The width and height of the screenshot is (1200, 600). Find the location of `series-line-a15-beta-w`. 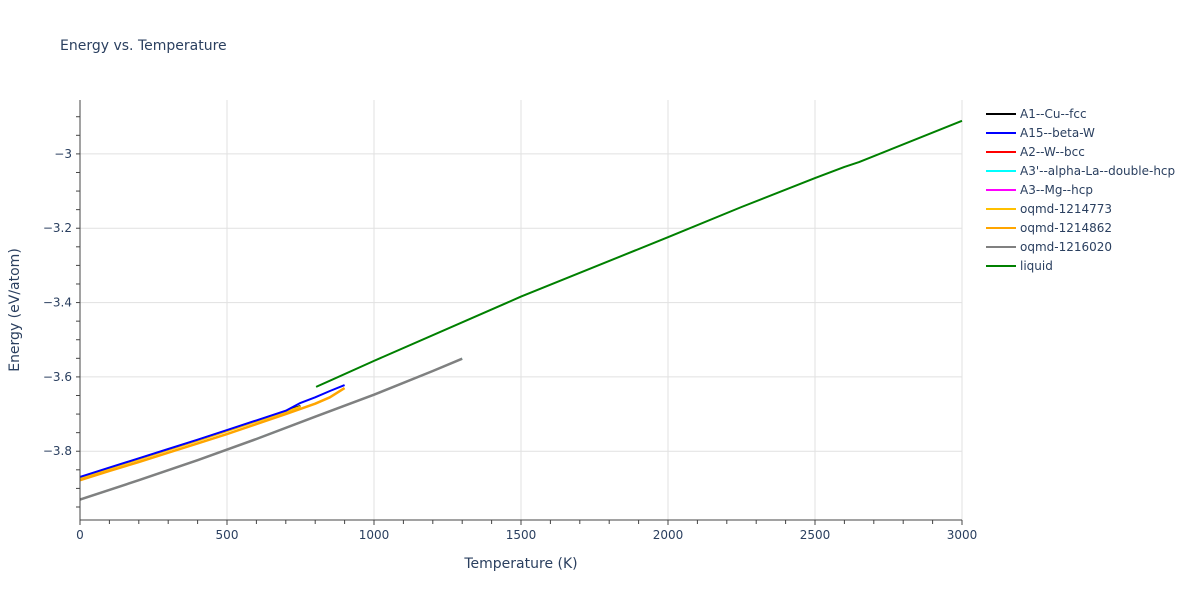

series-line-a15-beta-w is located at coordinates (212, 431).